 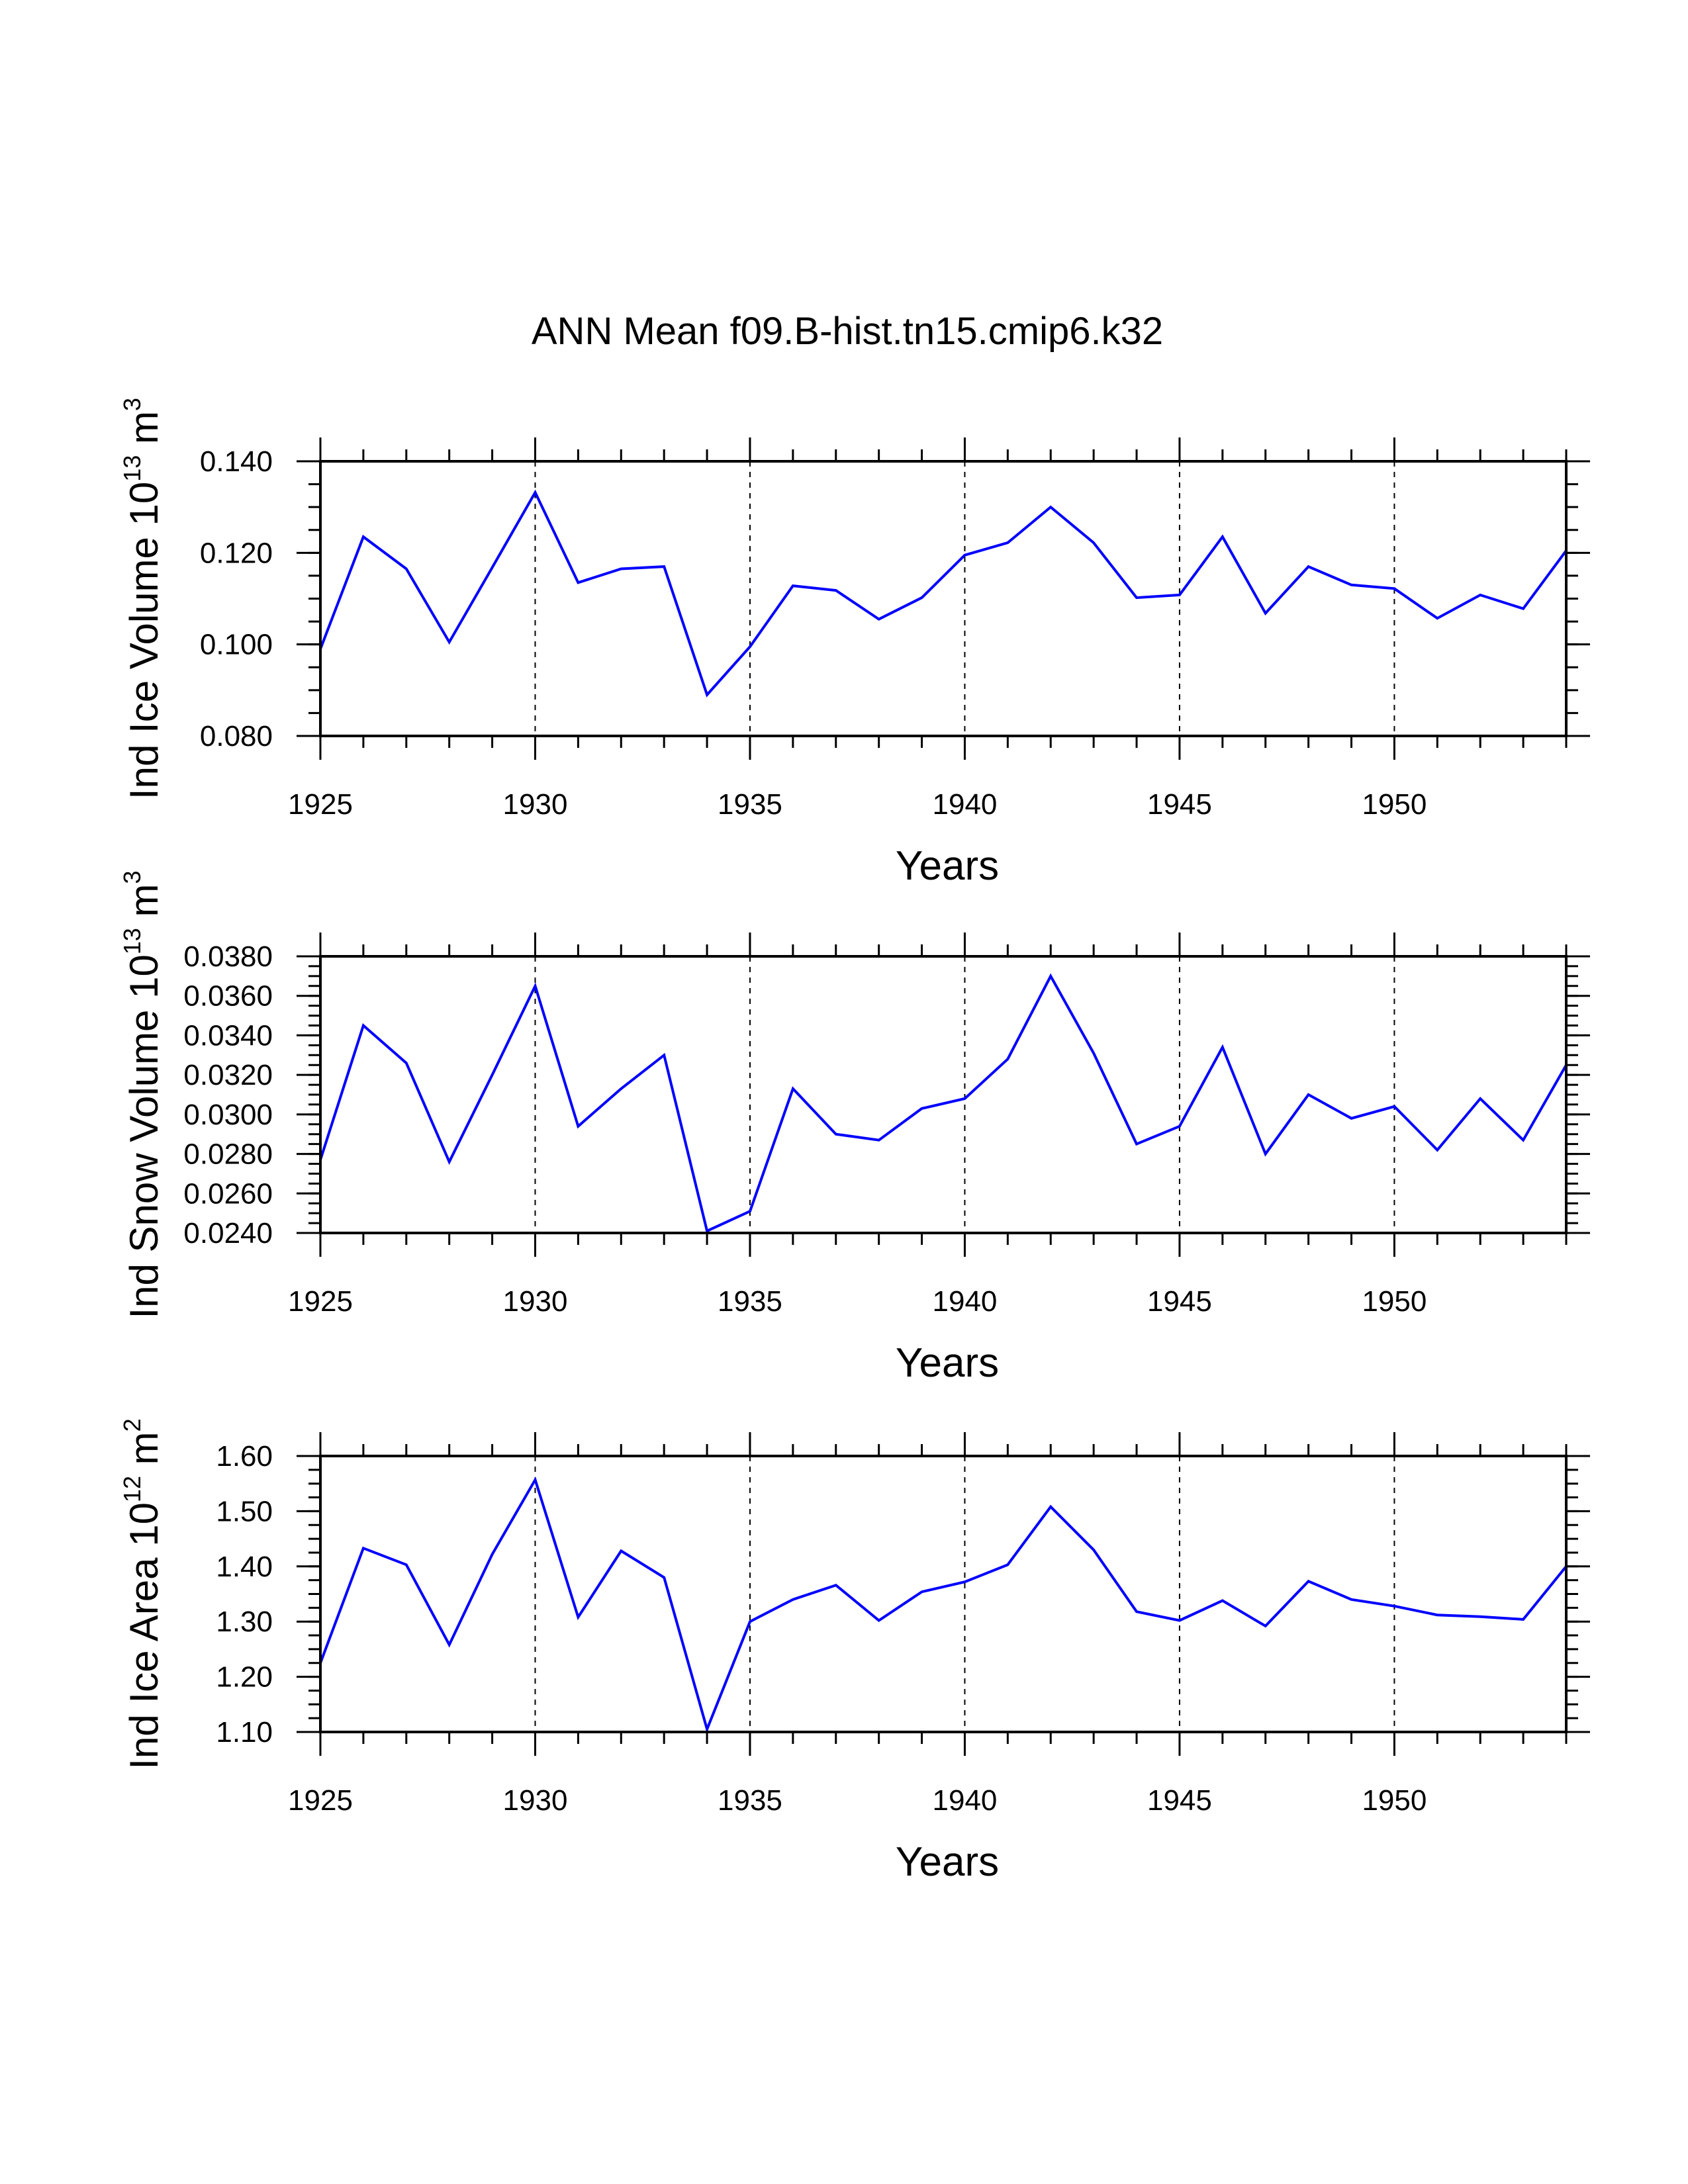 I want to click on y-tick-label: 1.30, so click(x=244, y=1622).